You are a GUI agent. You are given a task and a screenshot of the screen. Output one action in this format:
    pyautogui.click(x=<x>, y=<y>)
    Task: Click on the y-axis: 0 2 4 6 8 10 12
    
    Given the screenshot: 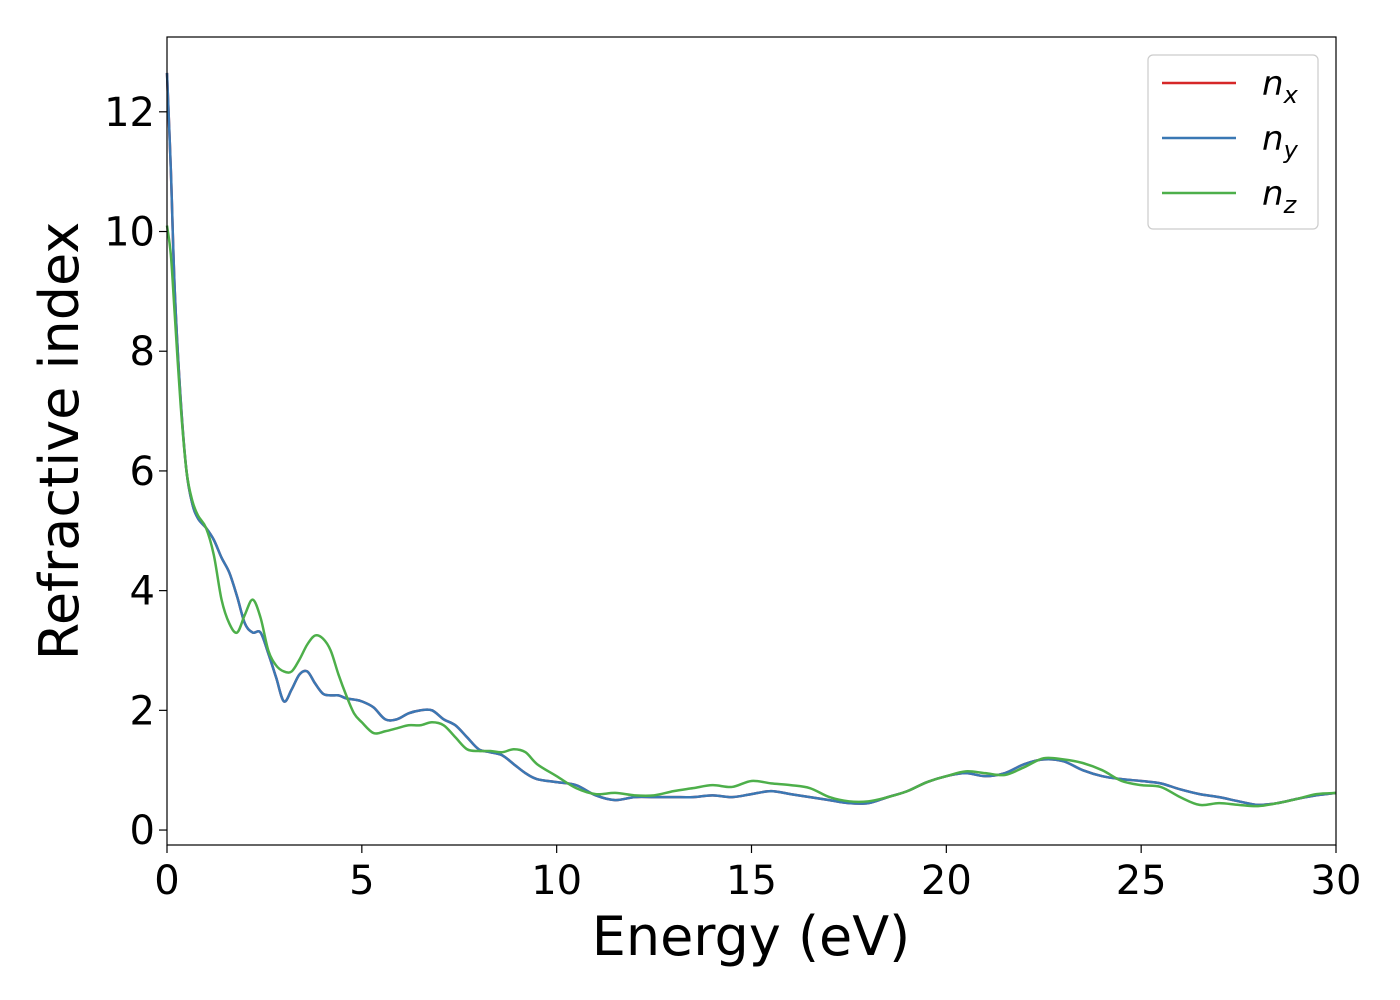 What is the action you would take?
    pyautogui.click(x=135, y=472)
    